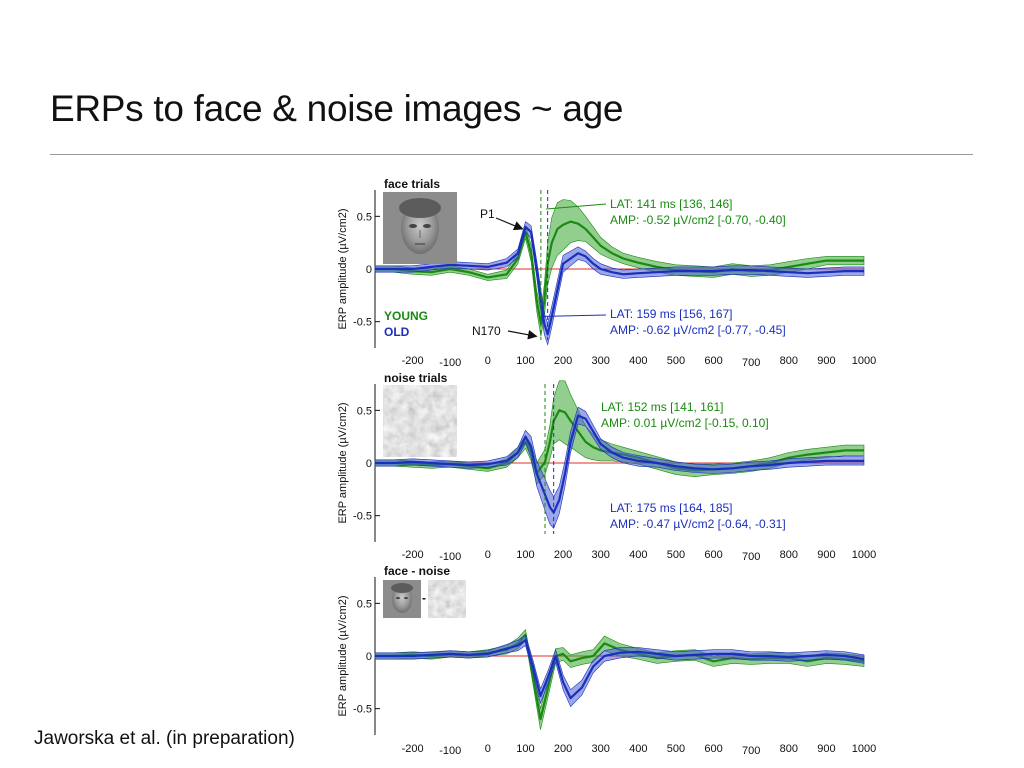 This screenshot has width=1024, height=768. Describe the element at coordinates (671, 508) in the screenshot. I see `old-latency-text: LAT: 175 ms [164, 185]` at that location.